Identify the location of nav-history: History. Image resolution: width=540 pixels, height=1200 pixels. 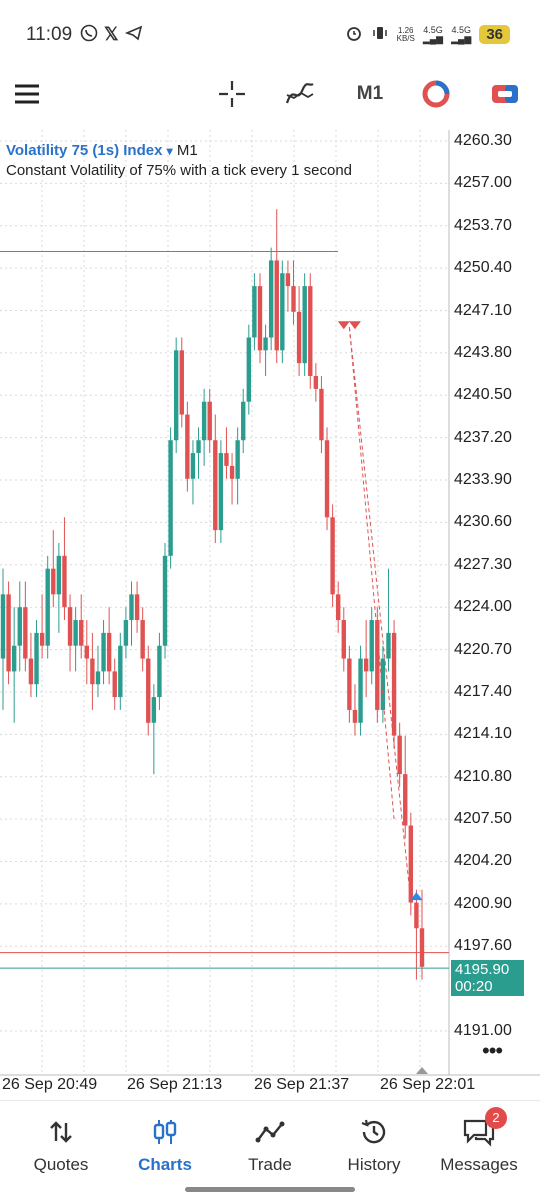
(374, 1145).